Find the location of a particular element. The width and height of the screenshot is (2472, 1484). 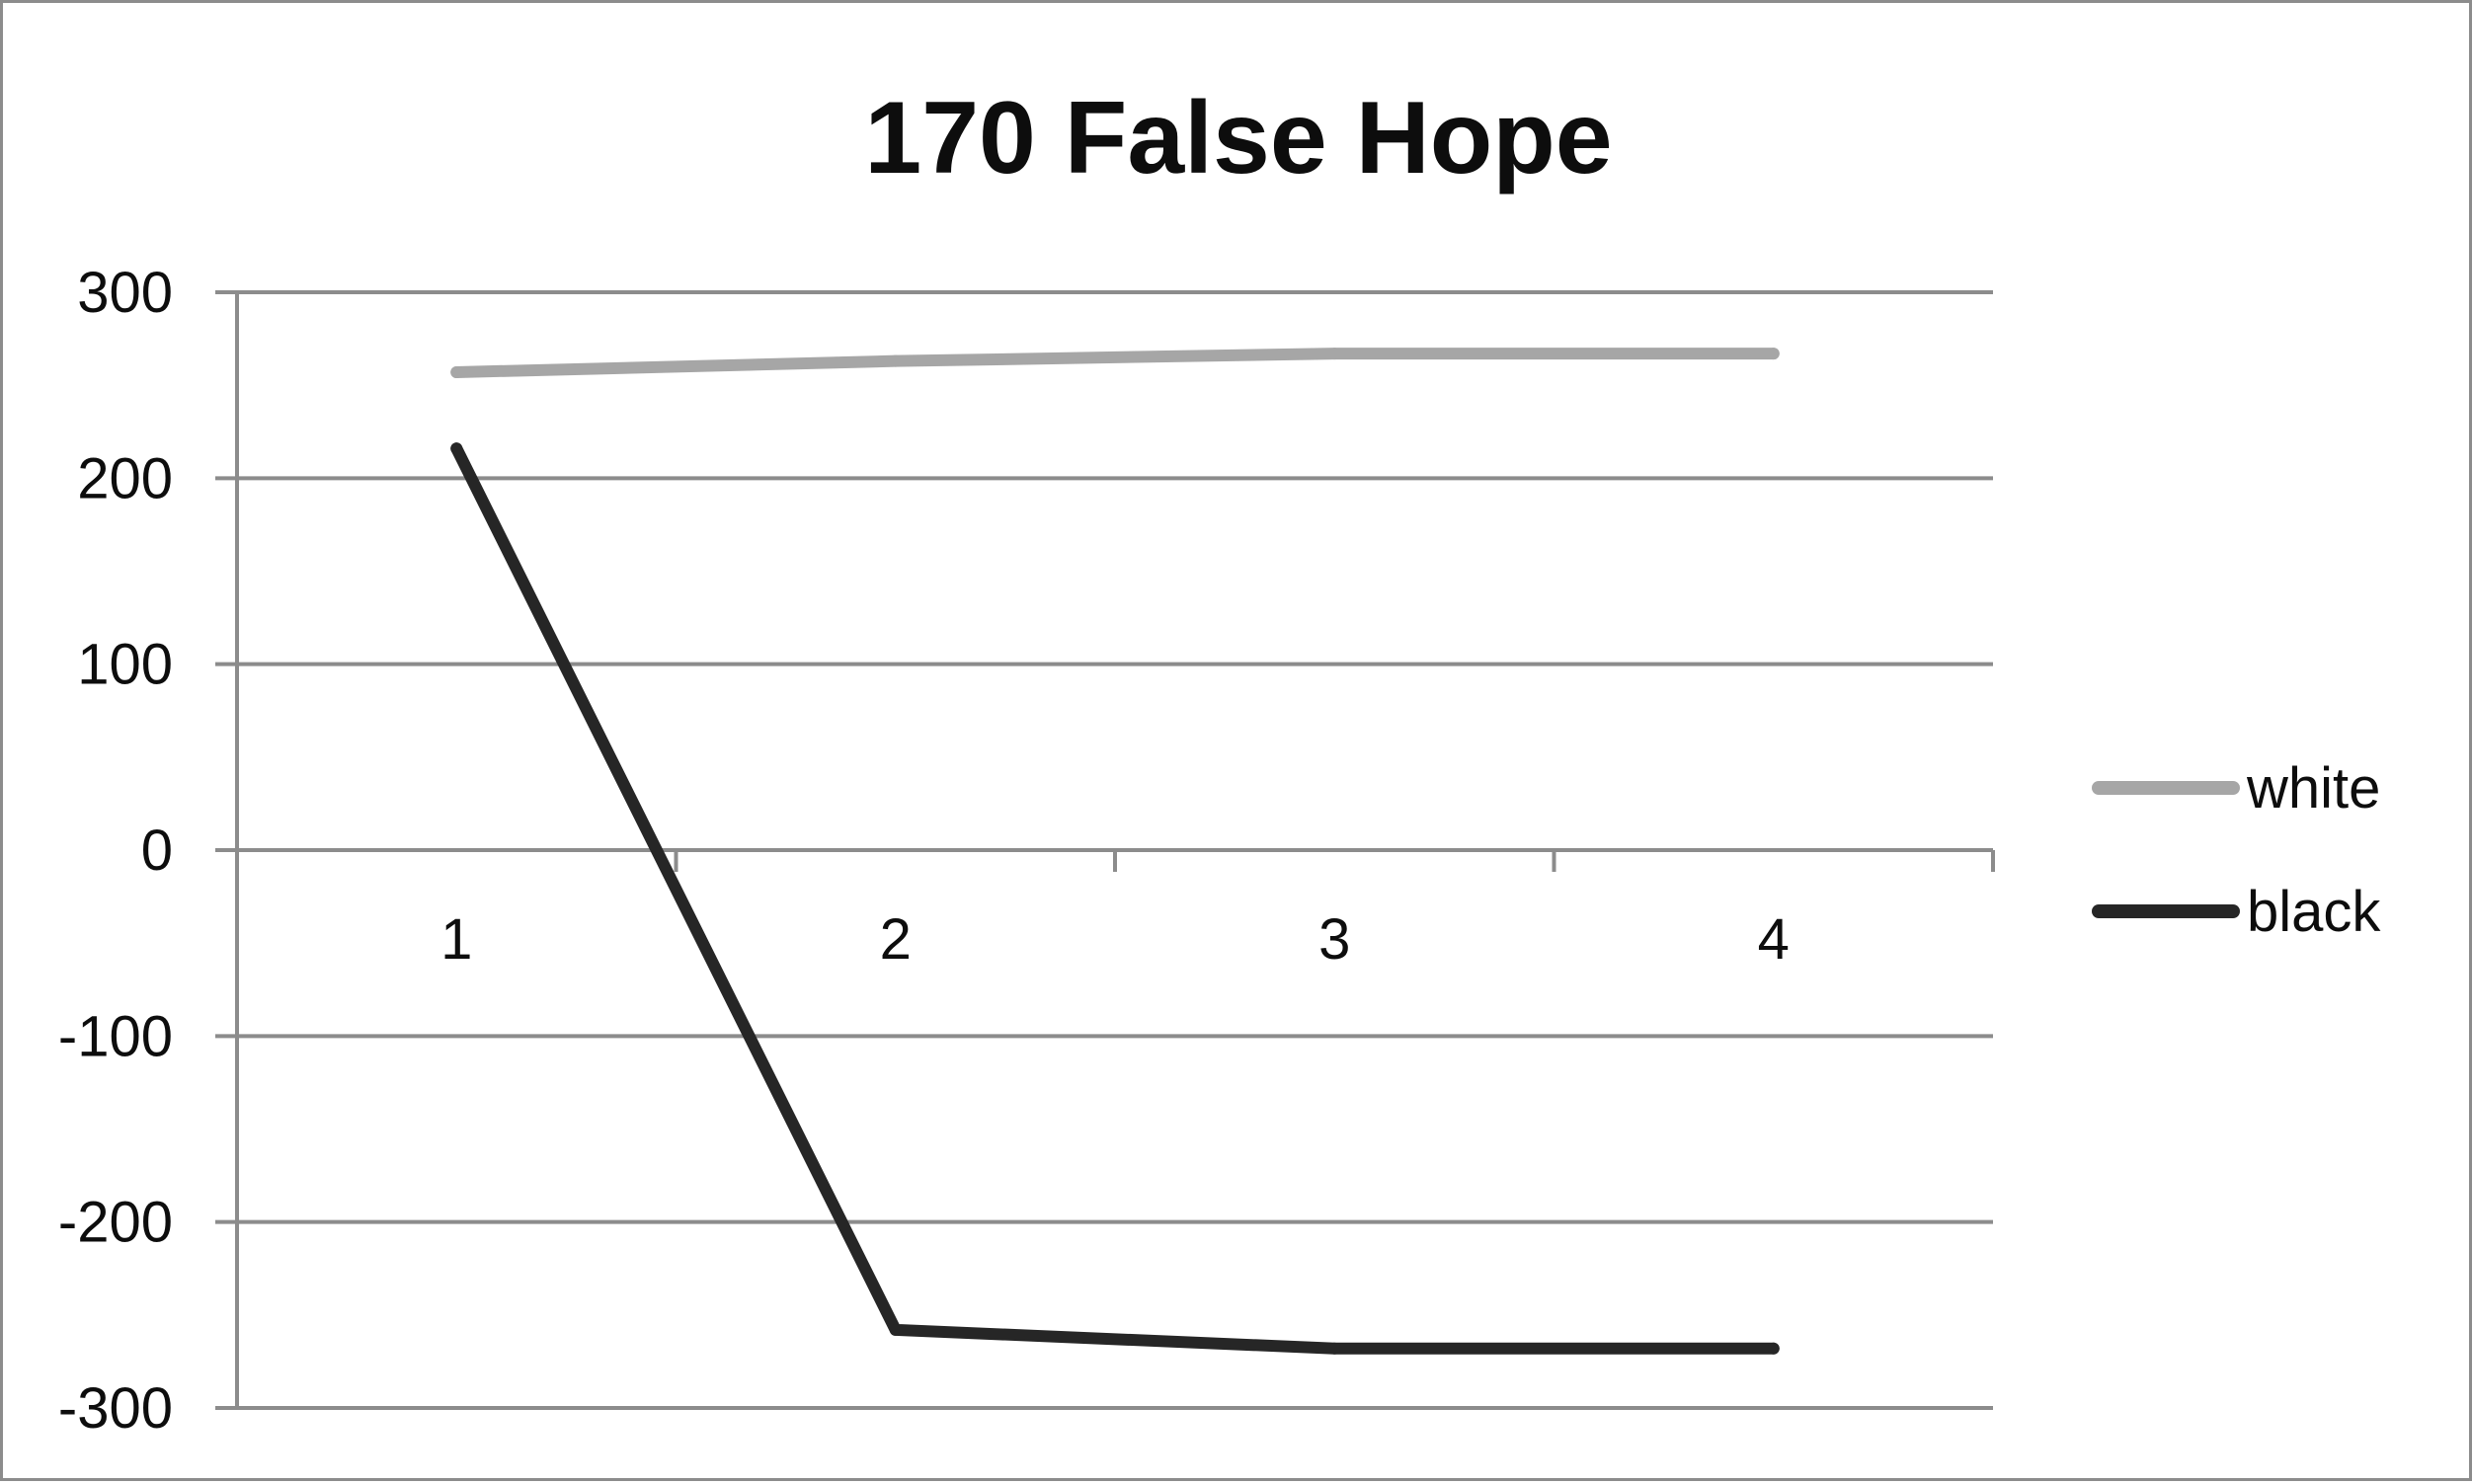

series-line-white is located at coordinates (1115, 363).